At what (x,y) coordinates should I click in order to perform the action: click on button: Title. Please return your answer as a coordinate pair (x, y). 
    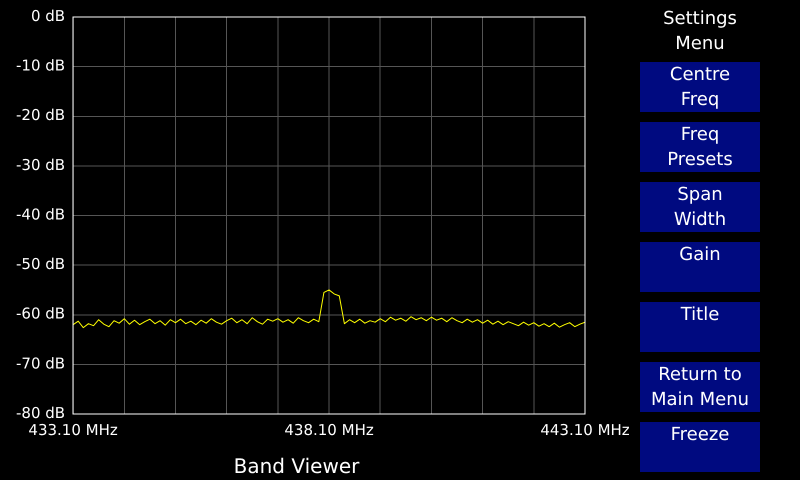
    Looking at the image, I should click on (700, 327).